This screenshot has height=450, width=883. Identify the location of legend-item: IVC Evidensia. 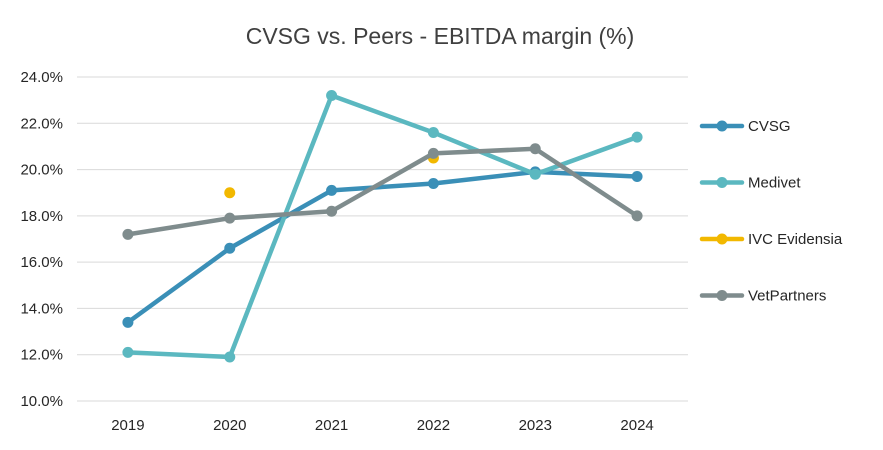
(771, 239).